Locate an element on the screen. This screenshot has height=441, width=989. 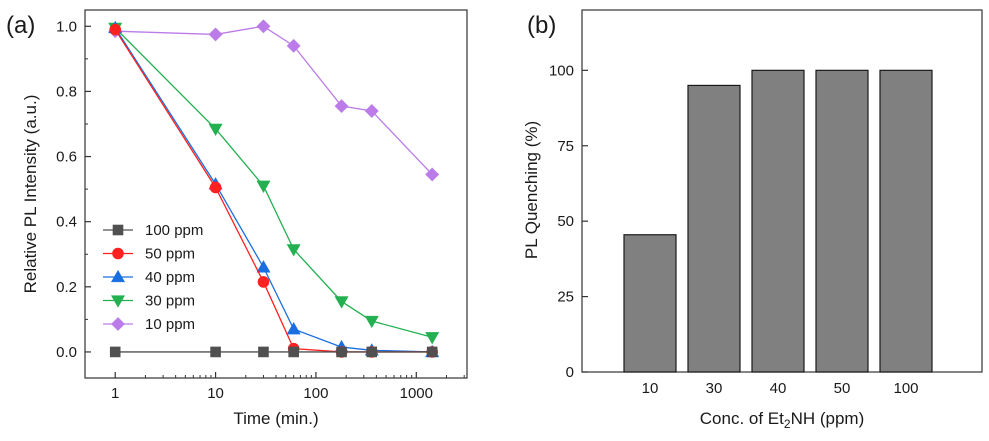
legend-entry: 10 ppm is located at coordinates (149, 324).